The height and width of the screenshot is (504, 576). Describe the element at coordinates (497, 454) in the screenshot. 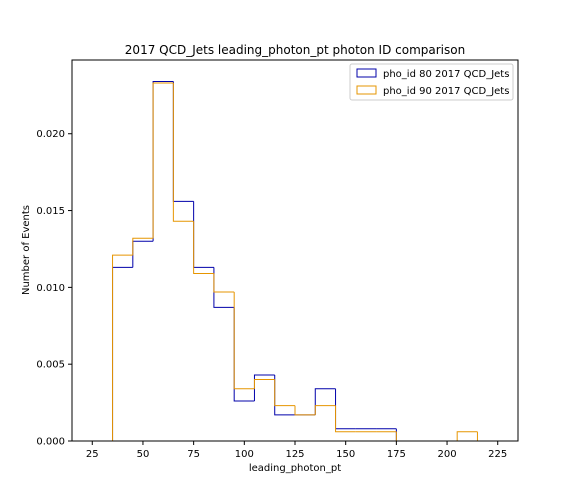

I see `x-tick-label: 225` at that location.